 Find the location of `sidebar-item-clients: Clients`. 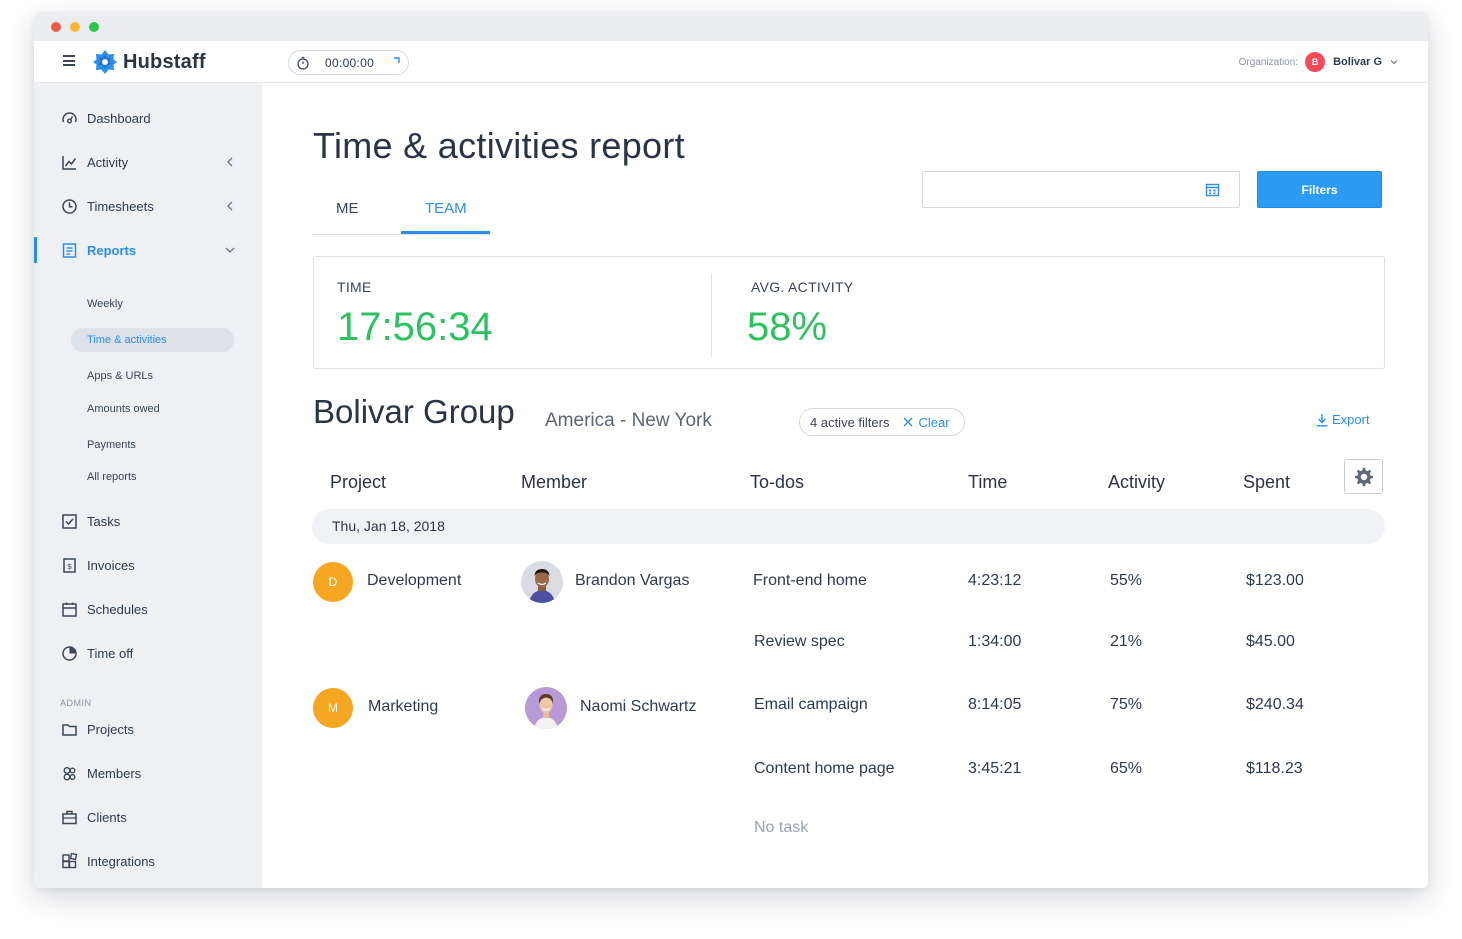

sidebar-item-clients: Clients is located at coordinates (148, 817).